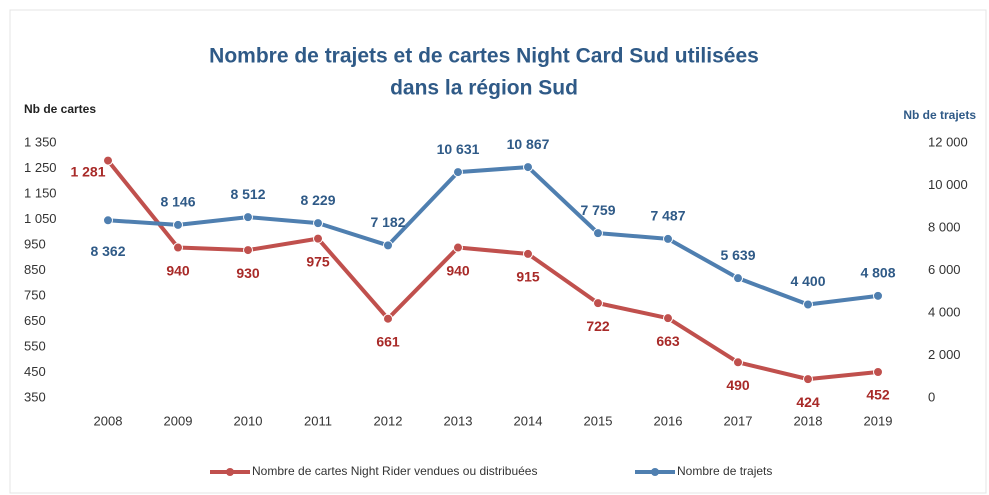  What do you see at coordinates (948, 184) in the screenshot?
I see `y2-tick-label: 10 000` at bounding box center [948, 184].